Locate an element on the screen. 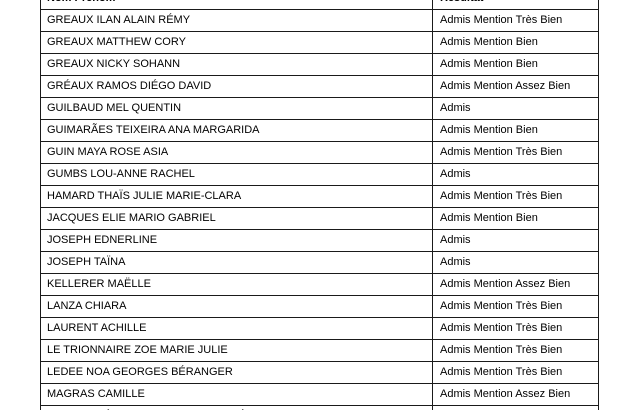 The height and width of the screenshot is (410, 633). table-row: GUILBAUD MEL QUENTIN Admis is located at coordinates (319, 108).